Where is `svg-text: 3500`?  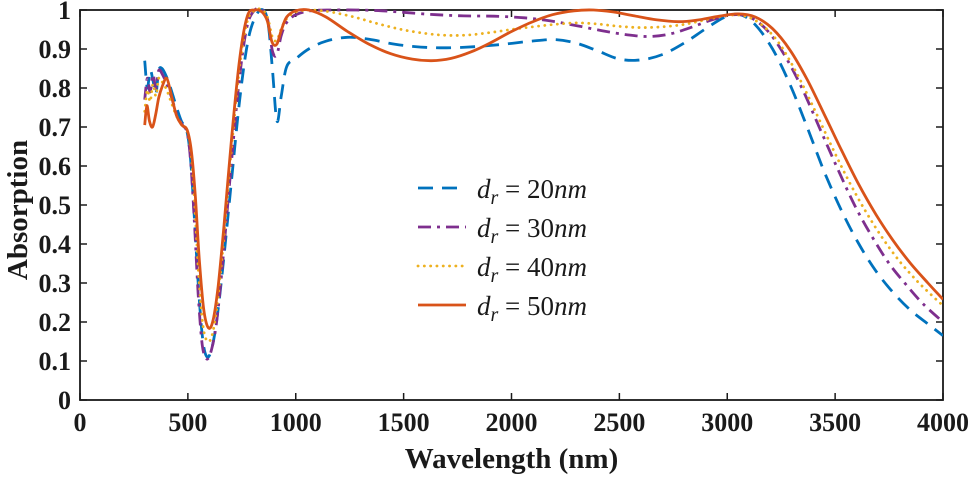
svg-text: 3500 is located at coordinates (835, 422).